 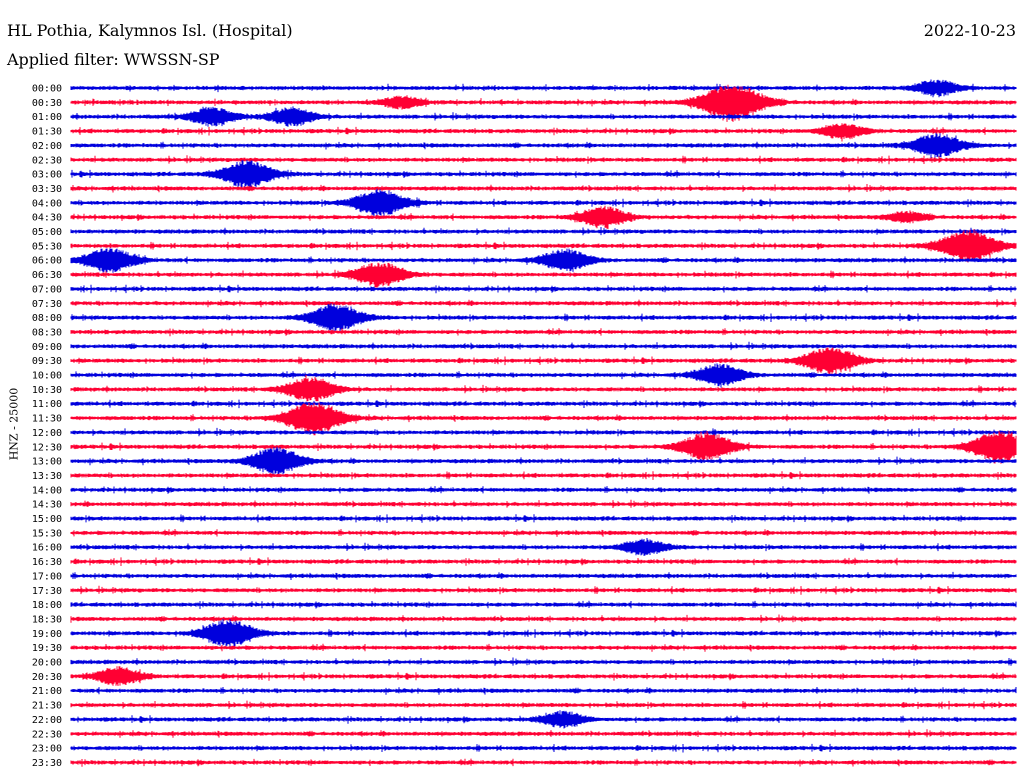 What do you see at coordinates (969, 30) in the screenshot?
I see `date-label: 2022-10-23` at bounding box center [969, 30].